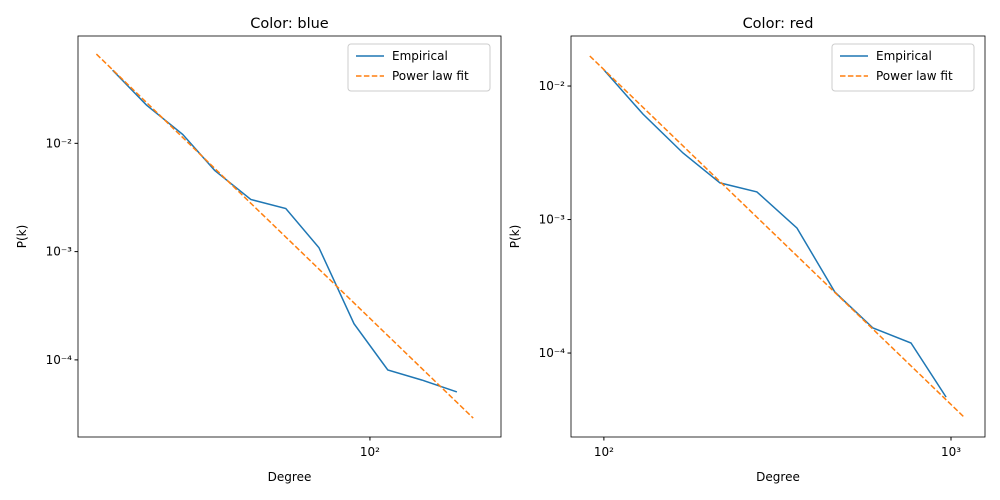 This screenshot has width=1000, height=500. I want to click on chart-title: Color: blue, so click(289, 24).